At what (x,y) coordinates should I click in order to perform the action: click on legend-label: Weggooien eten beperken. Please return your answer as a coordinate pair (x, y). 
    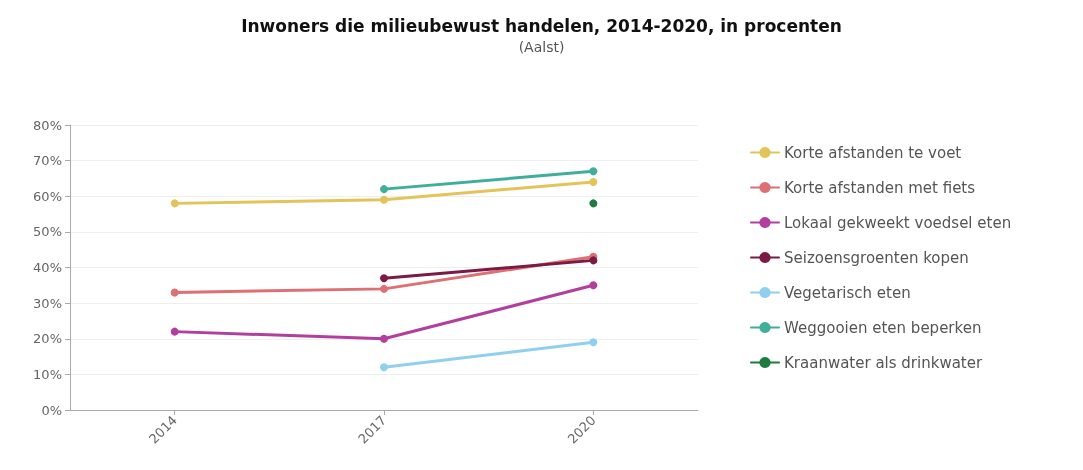
    Looking at the image, I should click on (883, 327).